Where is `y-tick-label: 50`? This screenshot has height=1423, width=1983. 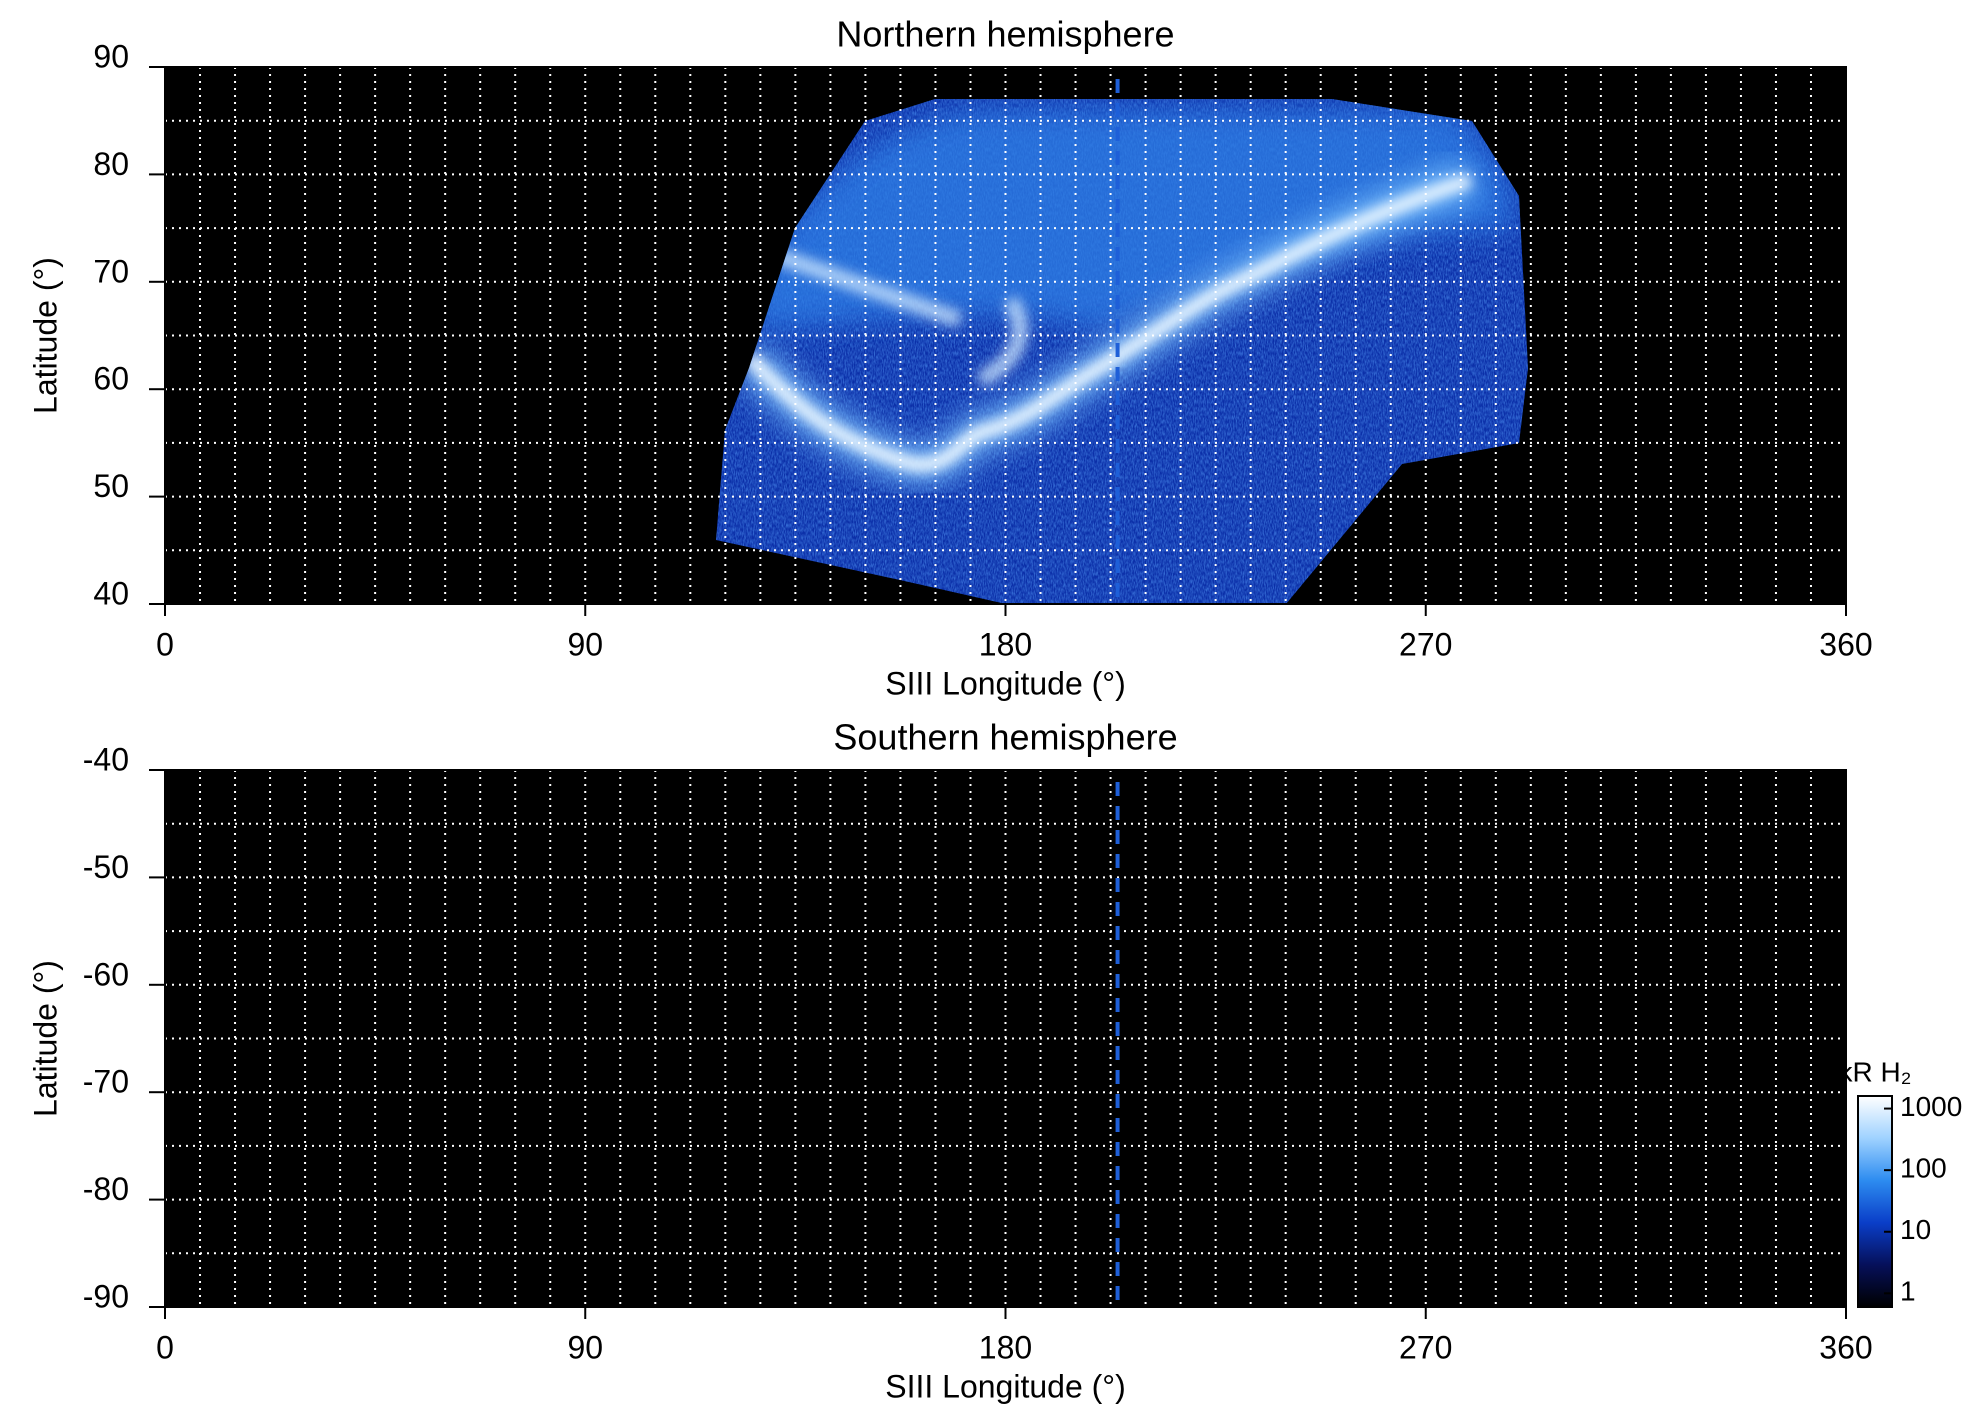 y-tick-label: 50 is located at coordinates (111, 486).